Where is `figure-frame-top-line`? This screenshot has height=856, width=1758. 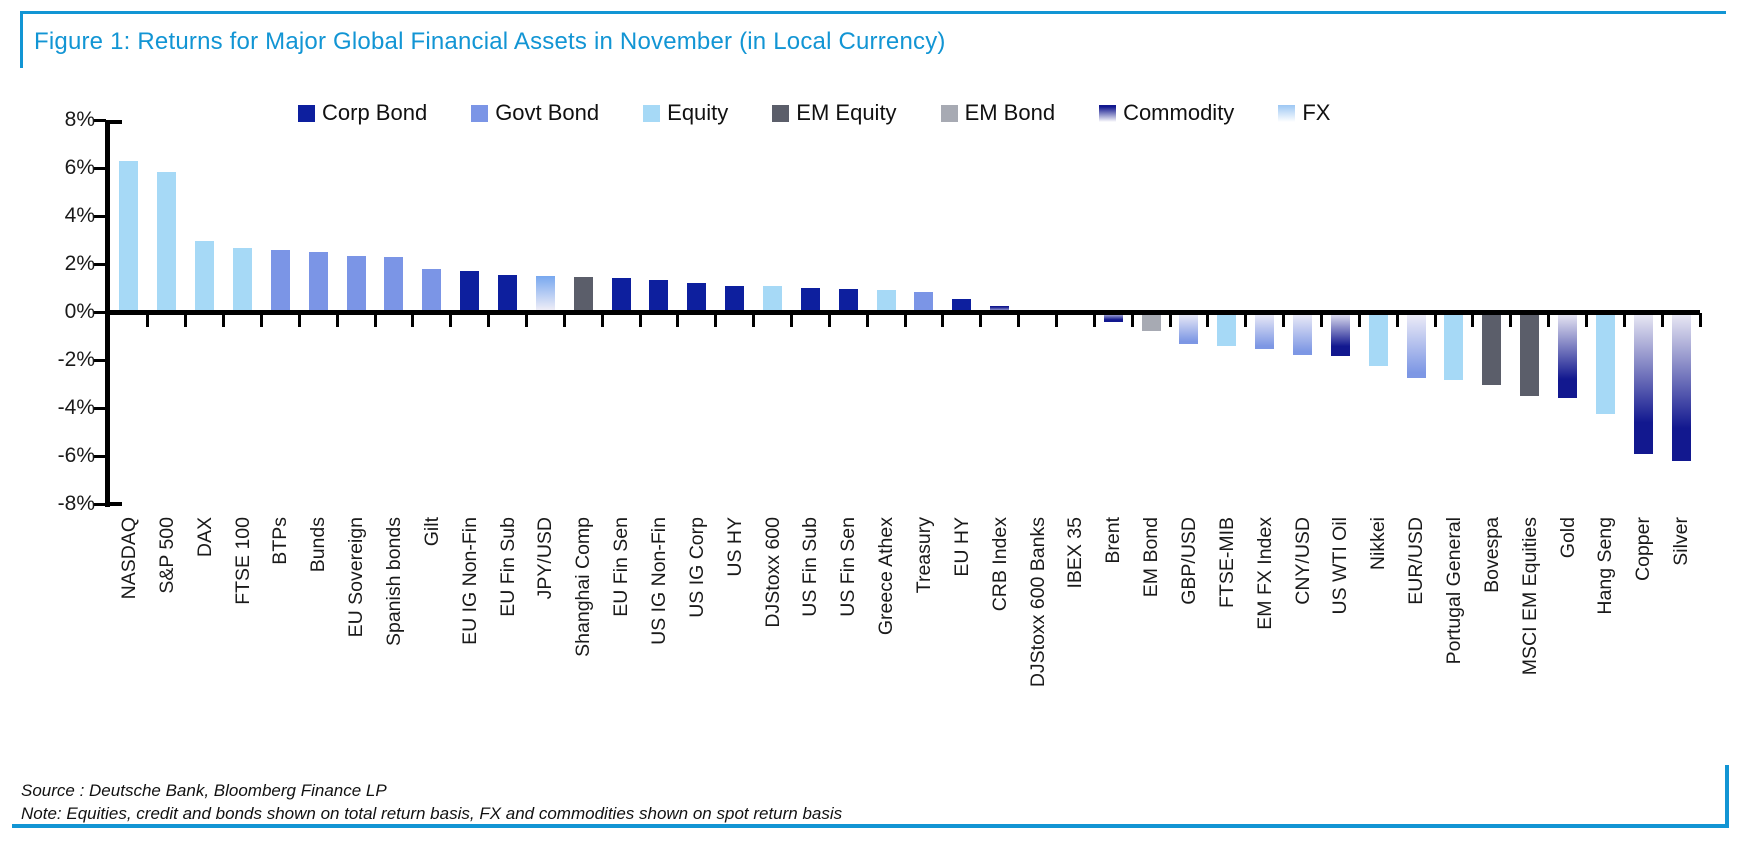 figure-frame-top-line is located at coordinates (873, 12).